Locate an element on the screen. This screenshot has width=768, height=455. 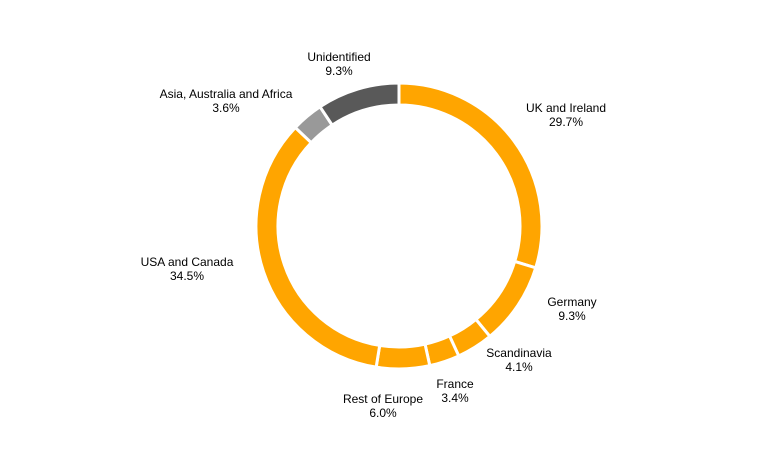
slice-value-usa-and-canada: 34.5% is located at coordinates (187, 276).